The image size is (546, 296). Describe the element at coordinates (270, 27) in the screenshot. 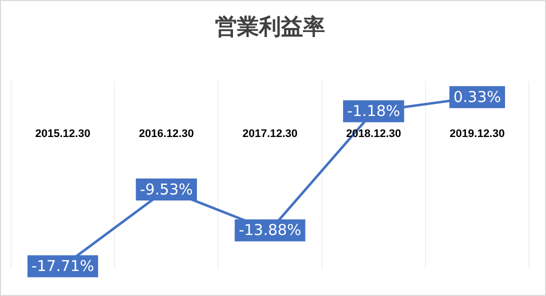

I see `chart-title: 営業利益率` at that location.